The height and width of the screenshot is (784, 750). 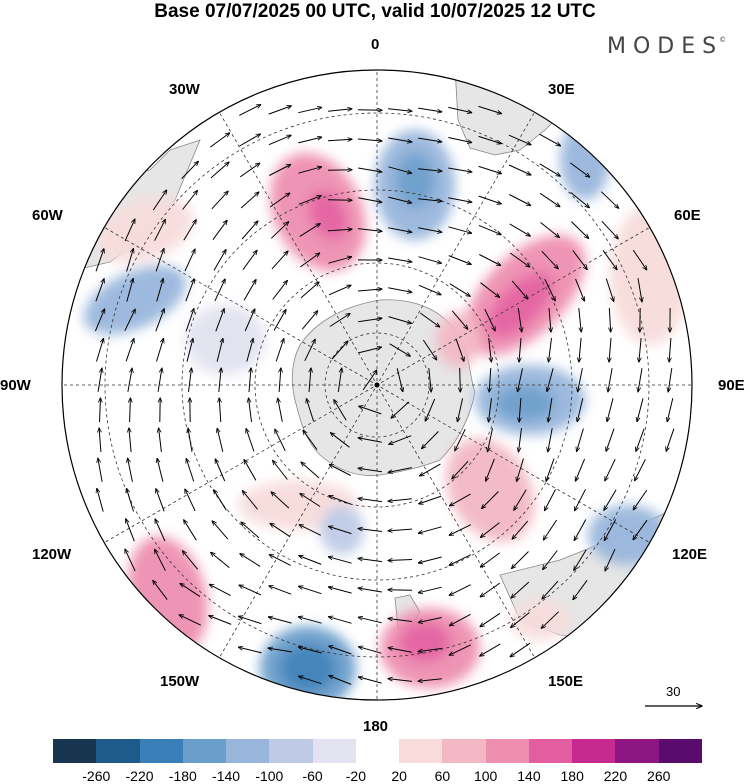 What do you see at coordinates (689, 554) in the screenshot?
I see `lon-label-120e: 120E` at bounding box center [689, 554].